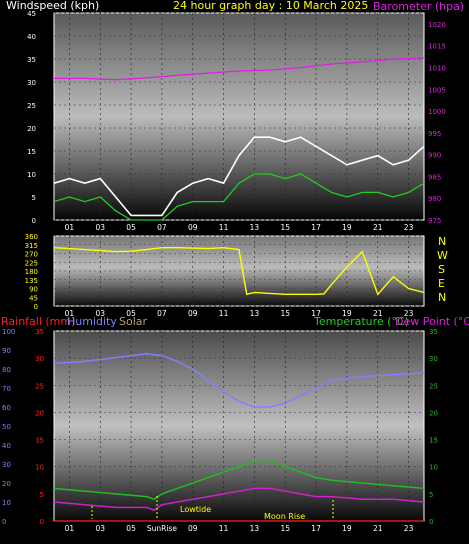  I want to click on dewpoint-line, so click(239, 499).